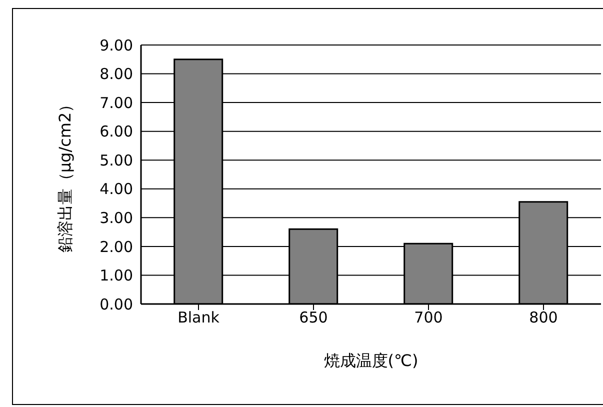 This screenshot has width=603, height=407. Describe the element at coordinates (116, 160) in the screenshot. I see `y-tick-label: 5.00` at that location.